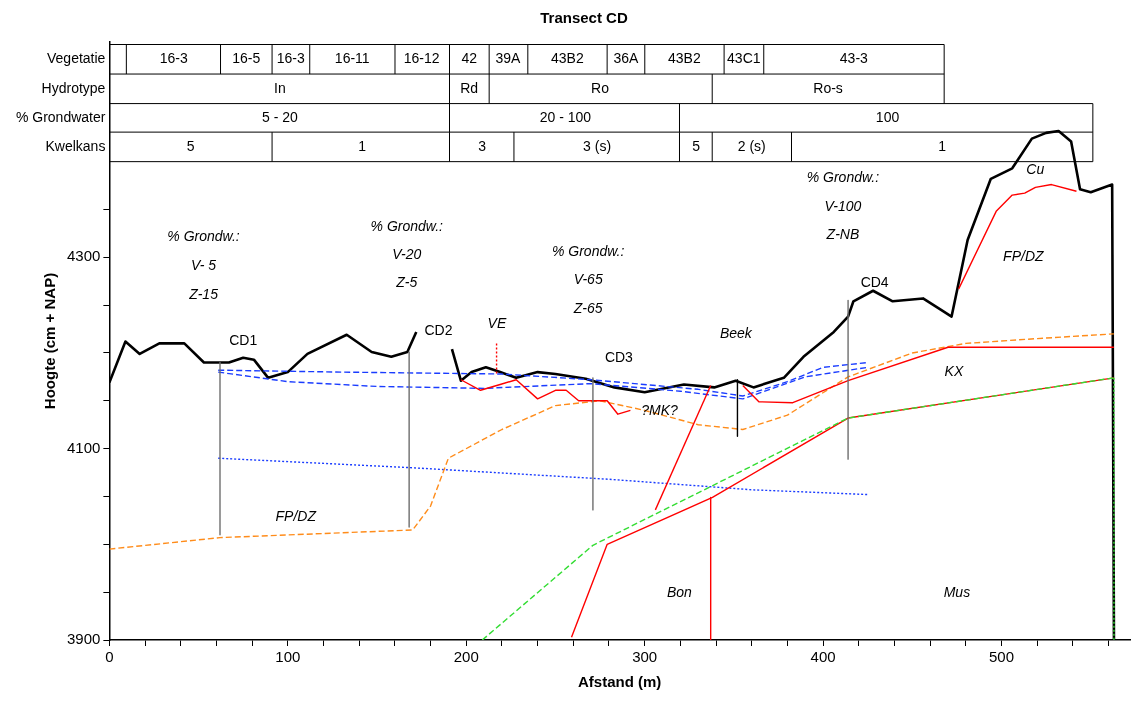  Describe the element at coordinates (243, 340) in the screenshot. I see `annotation: CD1` at that location.